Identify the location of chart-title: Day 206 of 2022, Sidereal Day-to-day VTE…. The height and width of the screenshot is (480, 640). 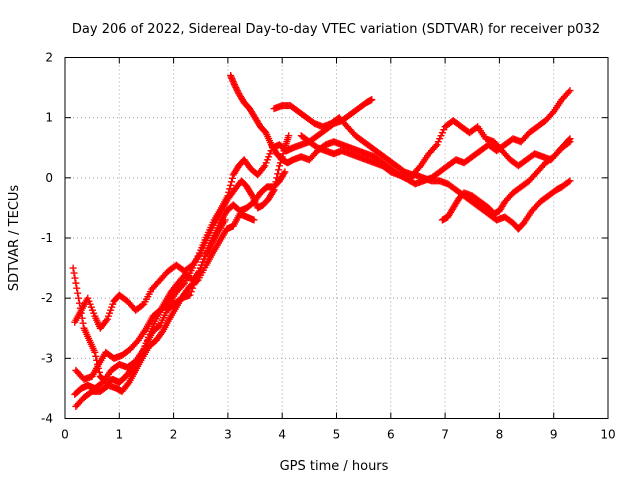
(336, 29).